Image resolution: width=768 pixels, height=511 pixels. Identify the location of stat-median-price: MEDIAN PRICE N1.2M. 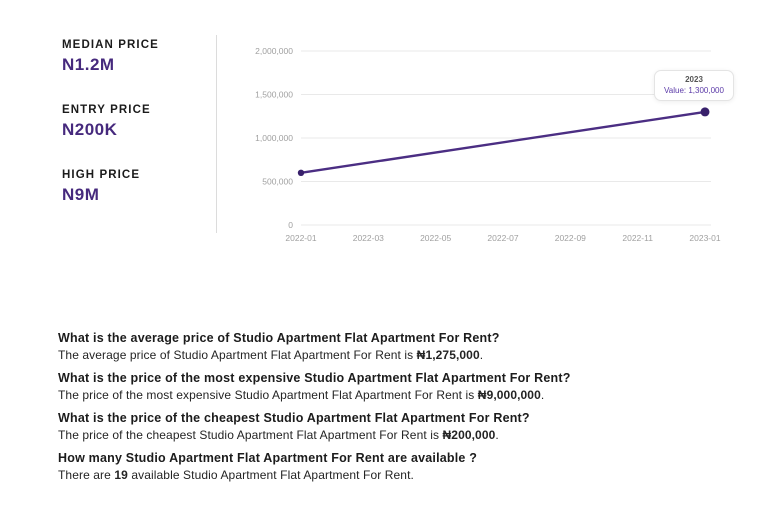
(110, 56).